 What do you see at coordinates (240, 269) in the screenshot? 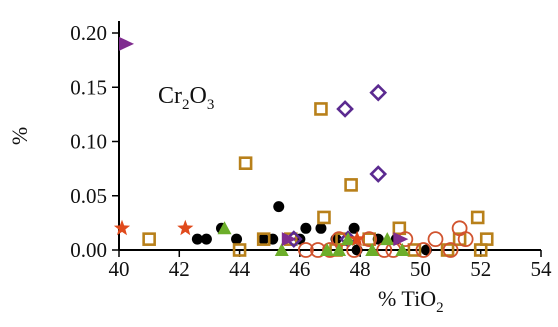
I see `x-tick-label: 44` at bounding box center [240, 269].